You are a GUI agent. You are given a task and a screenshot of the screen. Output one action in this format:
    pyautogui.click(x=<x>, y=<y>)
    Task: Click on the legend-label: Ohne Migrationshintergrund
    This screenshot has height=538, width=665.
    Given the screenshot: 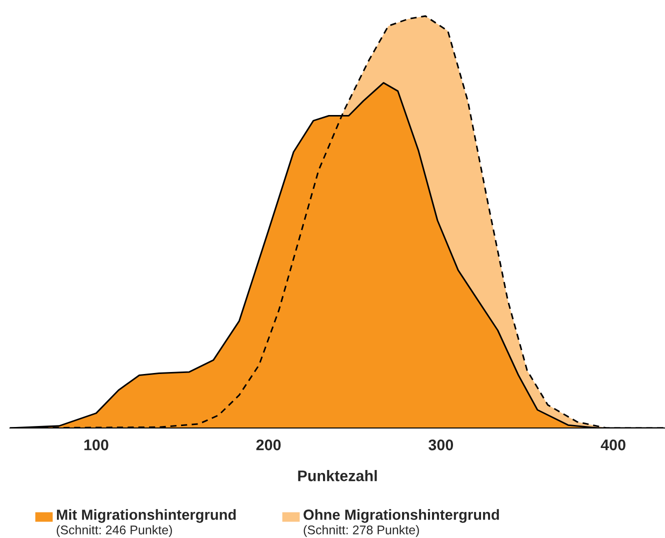 What is the action you would take?
    pyautogui.click(x=401, y=516)
    